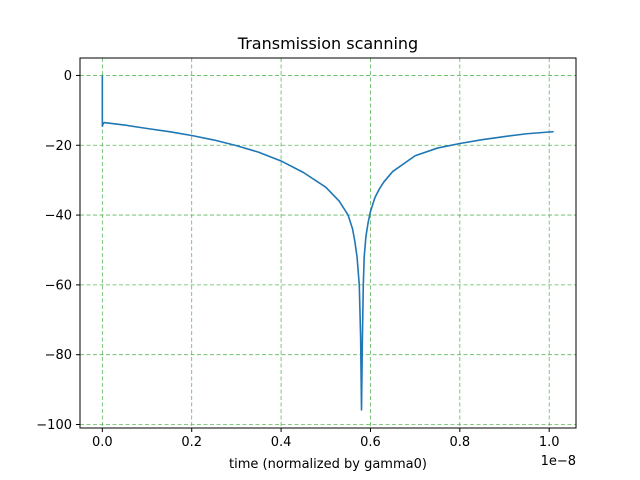  Describe the element at coordinates (370, 442) in the screenshot. I see `x-tick-label: 0.6` at that location.